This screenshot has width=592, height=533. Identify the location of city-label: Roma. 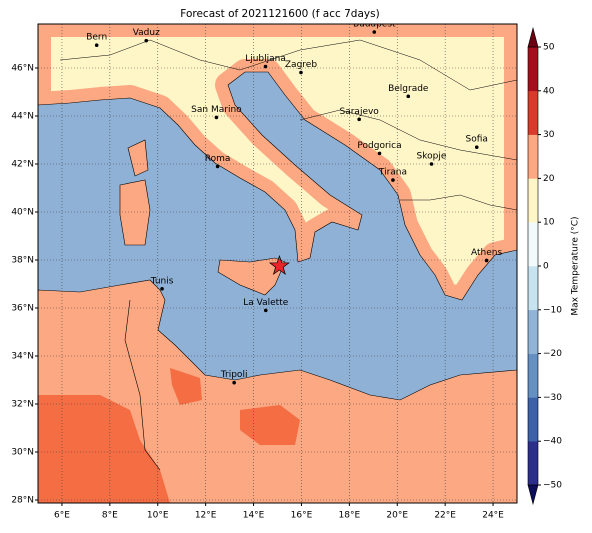
(218, 159).